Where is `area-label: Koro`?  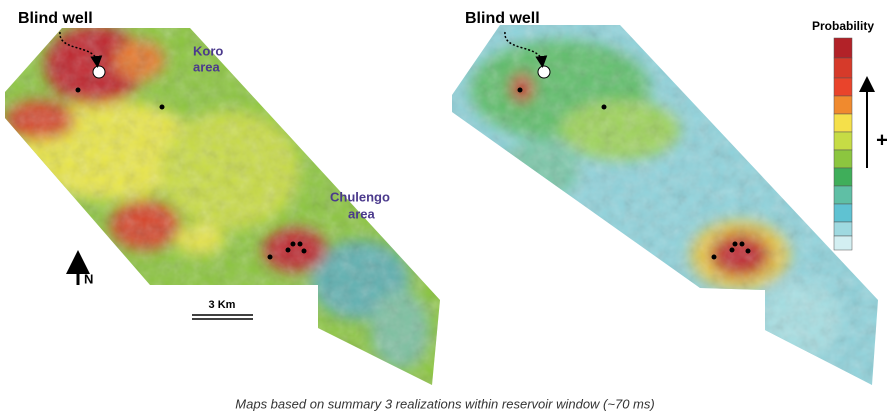
area-label: Koro is located at coordinates (208, 50).